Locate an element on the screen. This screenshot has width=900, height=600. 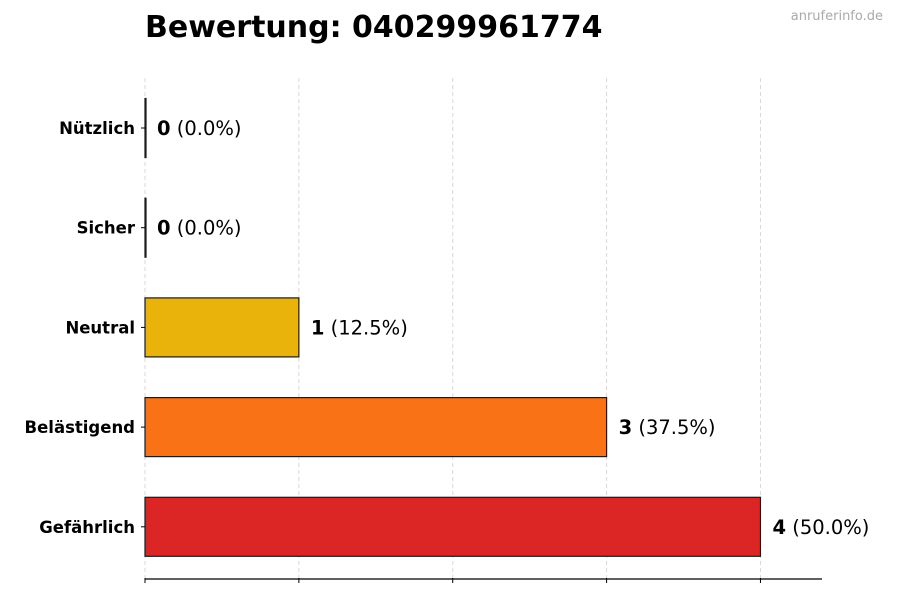
bar-neutral is located at coordinates (222, 327).